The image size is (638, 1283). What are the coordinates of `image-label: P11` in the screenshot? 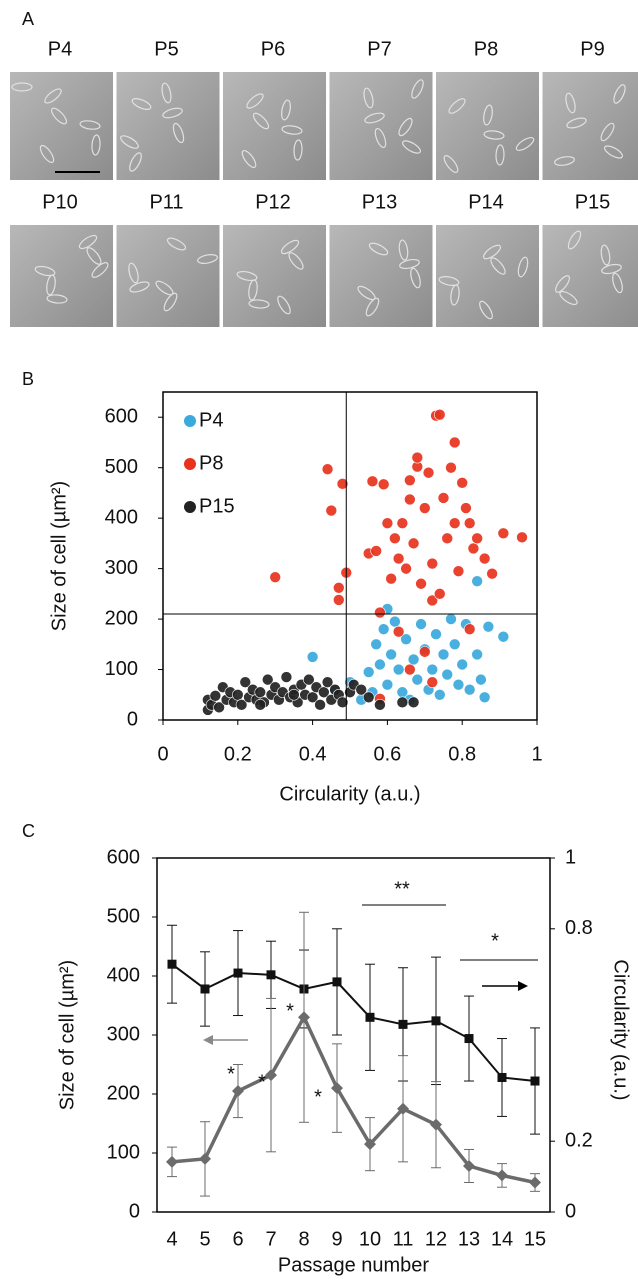 It's located at (166, 202).